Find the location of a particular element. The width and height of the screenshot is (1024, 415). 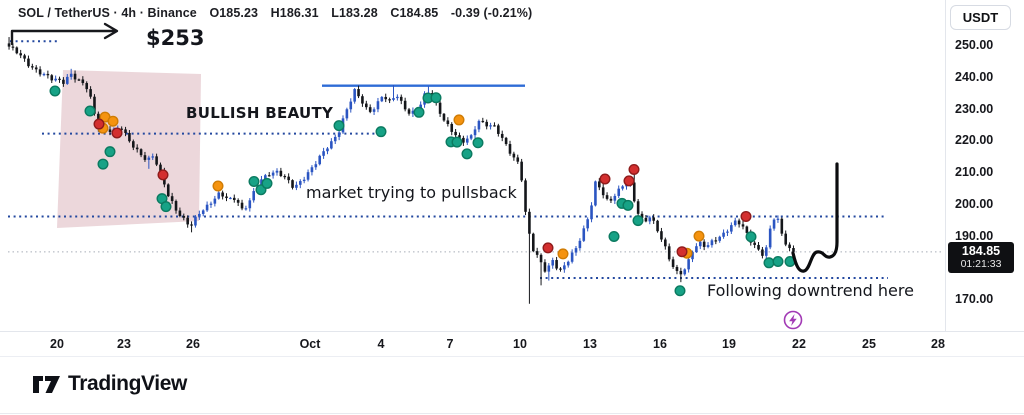

price-axis-label: 220.00 is located at coordinates (974, 140).